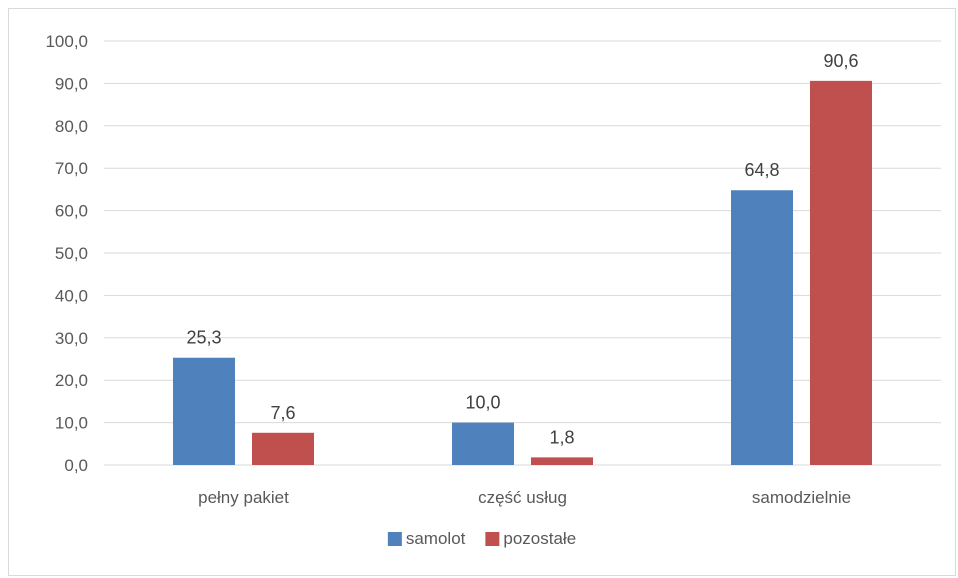  I want to click on data-label: 7,6, so click(282, 413).